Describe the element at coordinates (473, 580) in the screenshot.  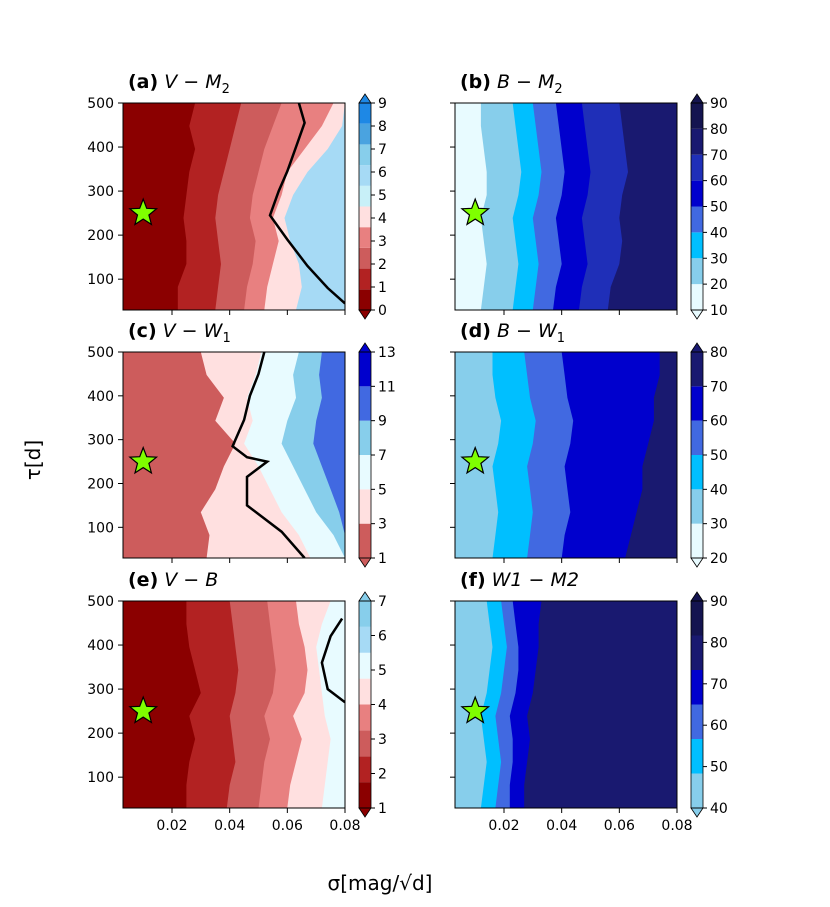
I see `panel-label: (f)` at that location.